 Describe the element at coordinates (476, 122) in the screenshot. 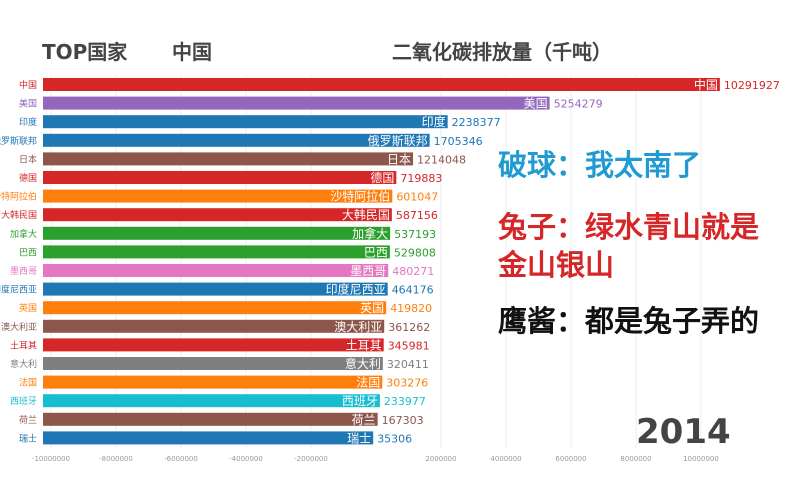

I see `value-label: 2238377` at that location.